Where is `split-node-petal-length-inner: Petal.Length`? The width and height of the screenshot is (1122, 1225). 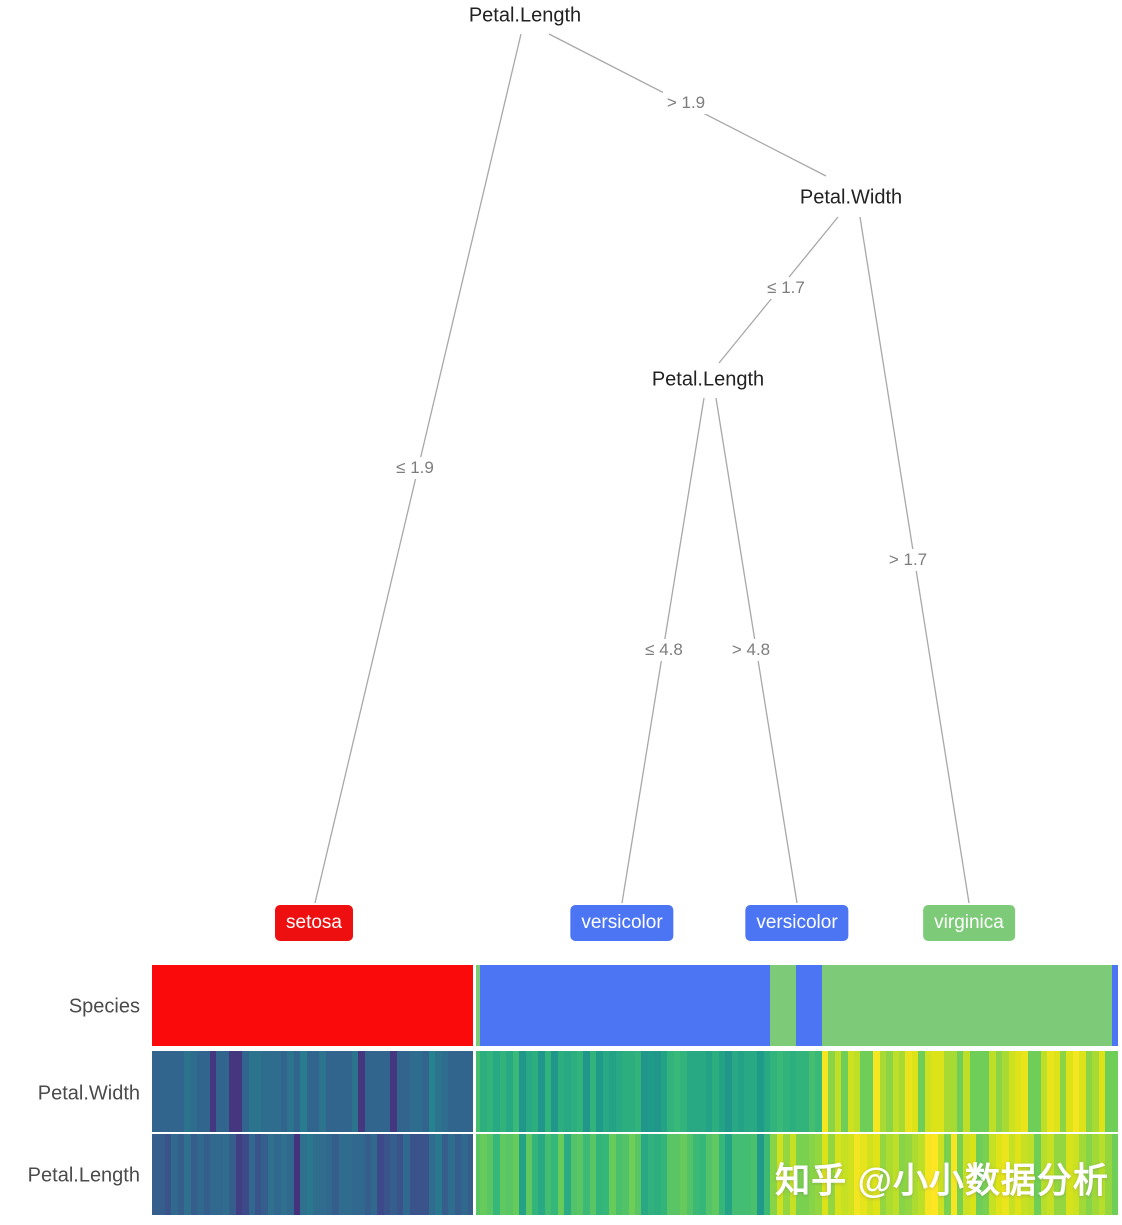
split-node-petal-length-inner: Petal.Length is located at coordinates (708, 380).